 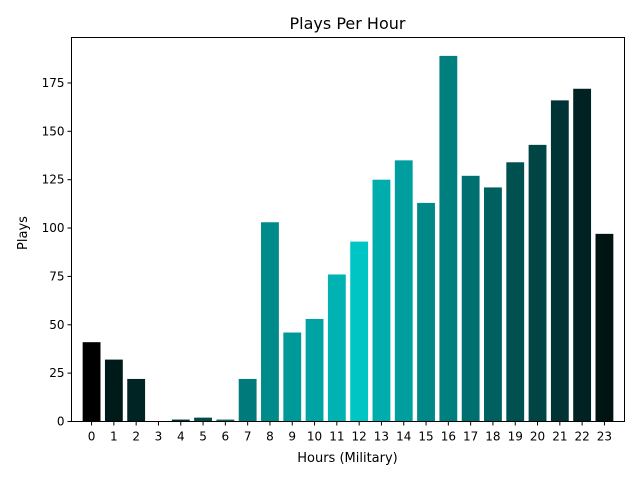 What do you see at coordinates (56, 373) in the screenshot?
I see `y-tick-label: 25` at bounding box center [56, 373].